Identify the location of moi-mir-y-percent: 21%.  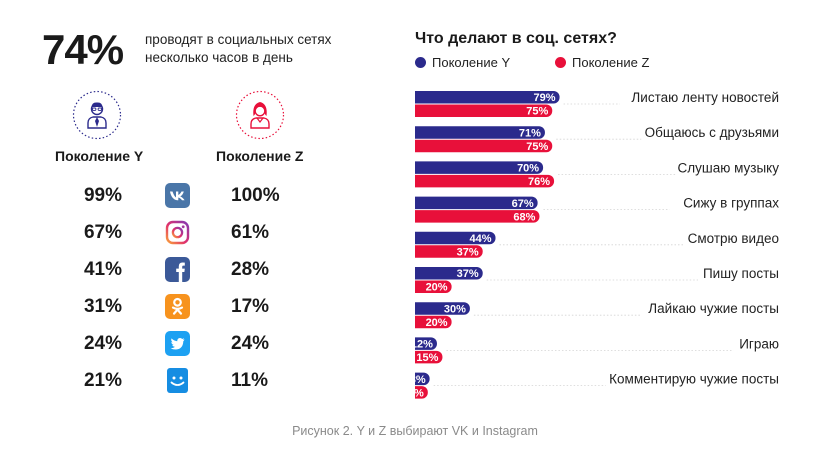
(102, 380).